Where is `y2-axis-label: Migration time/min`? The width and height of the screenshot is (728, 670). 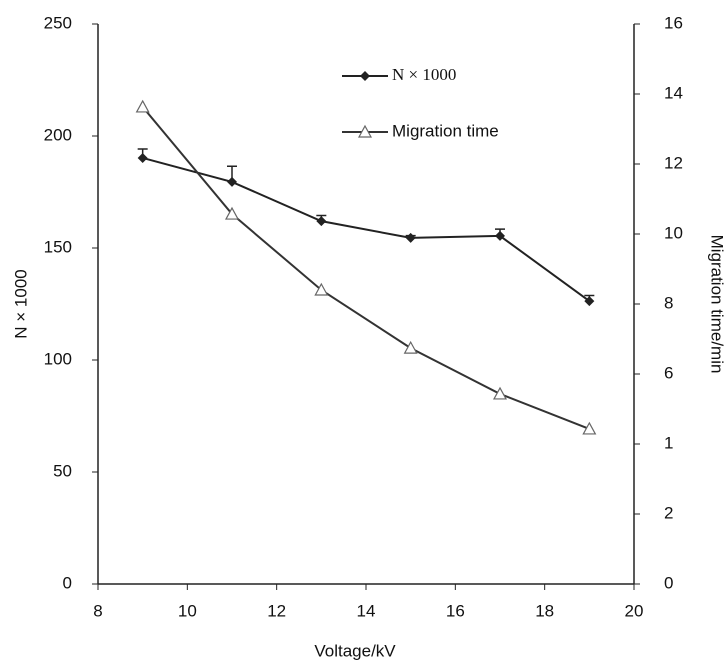 y2-axis-label: Migration time/min is located at coordinates (717, 304).